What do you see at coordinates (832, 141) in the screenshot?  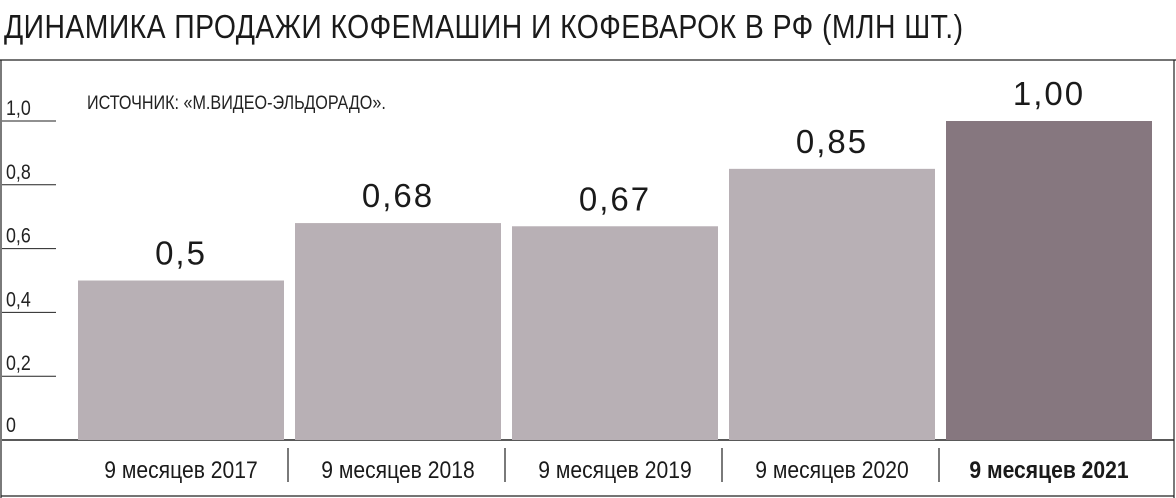 I see `data-label: 0,85` at bounding box center [832, 141].